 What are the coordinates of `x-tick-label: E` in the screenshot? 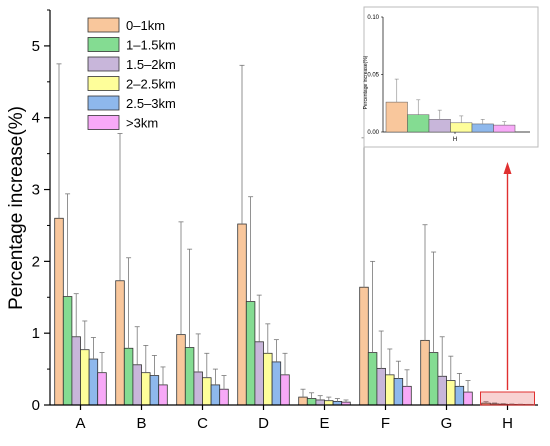 It's located at (324, 423).